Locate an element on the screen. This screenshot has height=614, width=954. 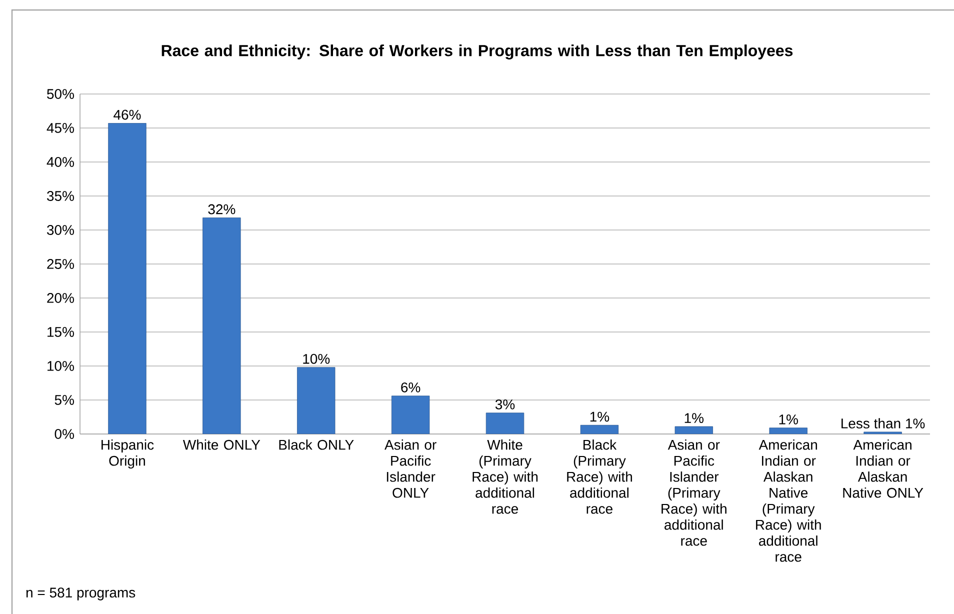
y-tick-label: 45% is located at coordinates (60, 128).